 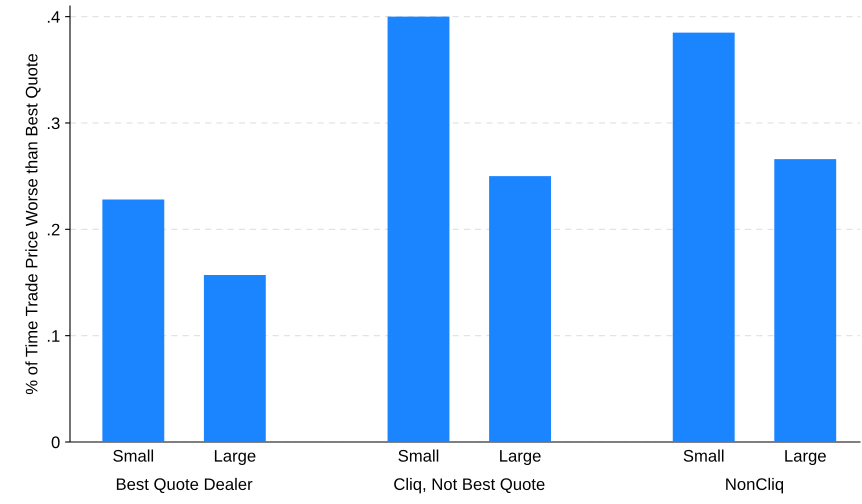 I want to click on x-tick-label: NonCliq, so click(x=755, y=486).